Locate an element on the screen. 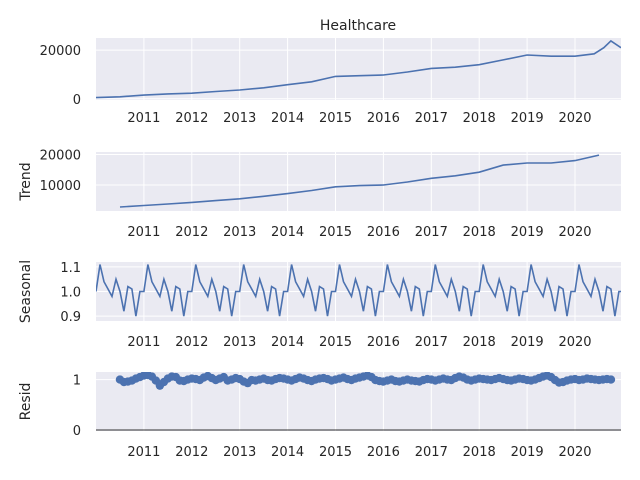 The width and height of the screenshot is (640, 480). trend-line is located at coordinates (359, 181).